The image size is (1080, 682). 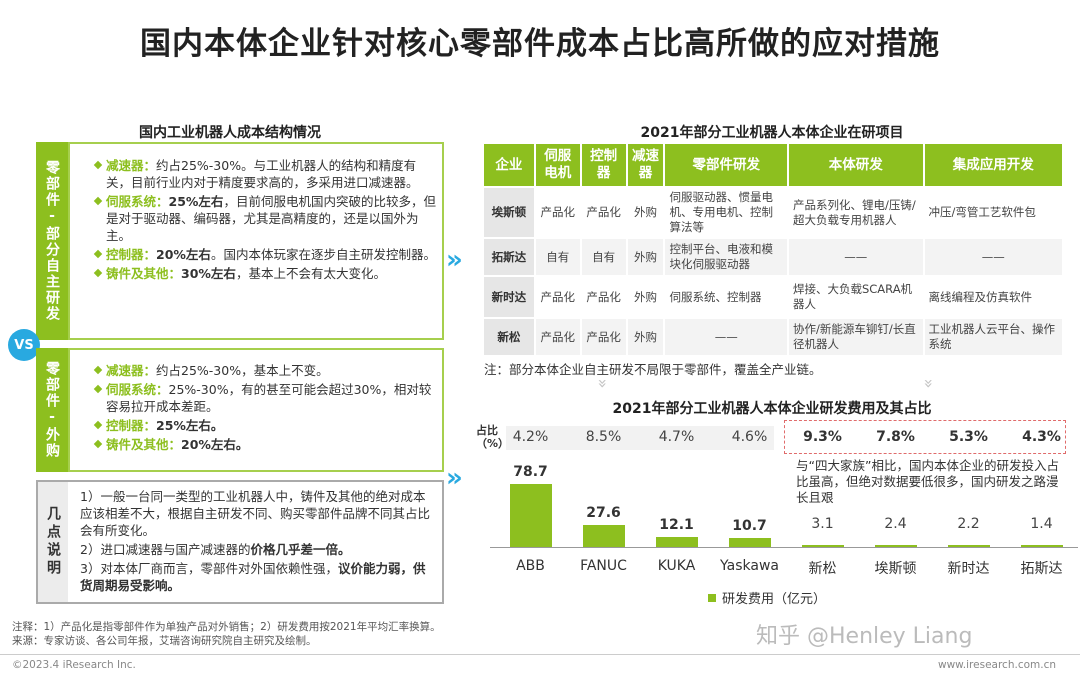 What do you see at coordinates (968, 524) in the screenshot?
I see `value-label: 2.2` at bounding box center [968, 524].